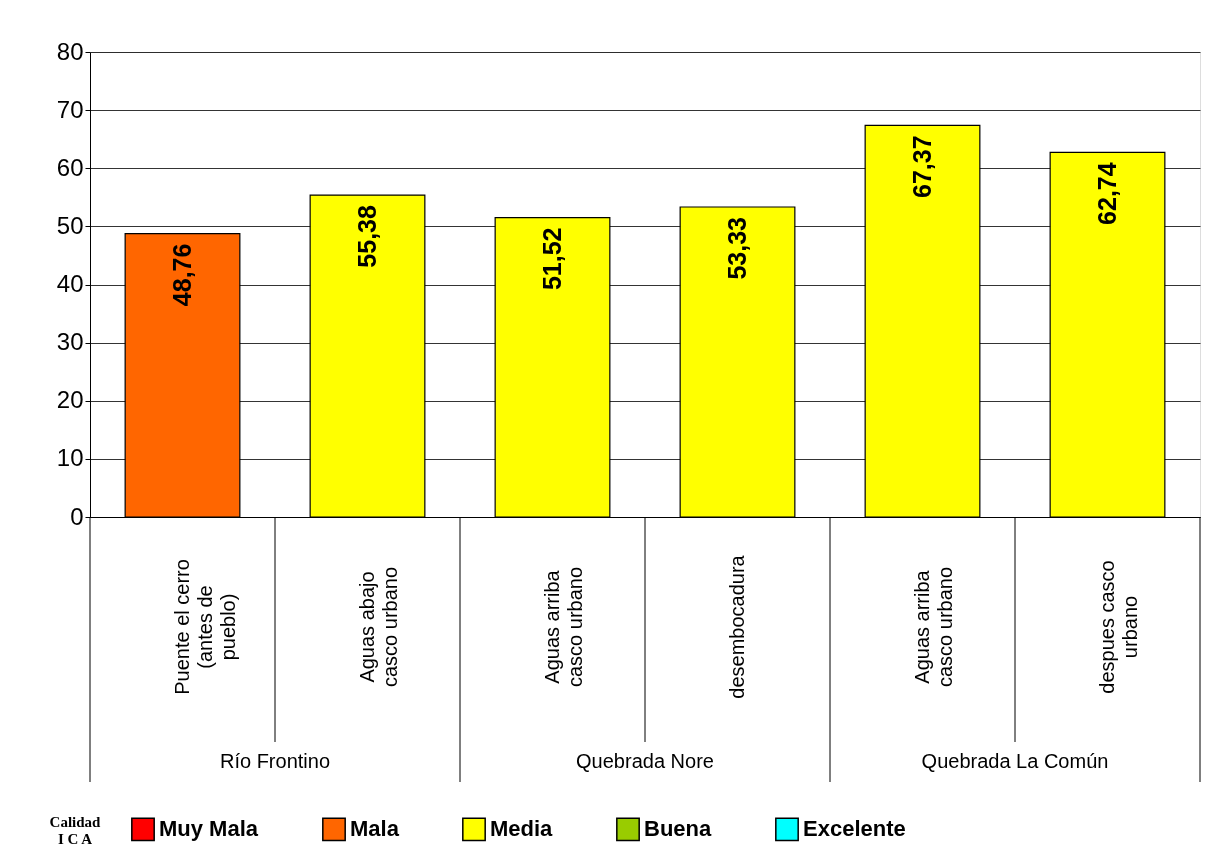 Image resolution: width=1220 pixels, height=865 pixels. I want to click on data-label: 48,76, so click(181, 275).